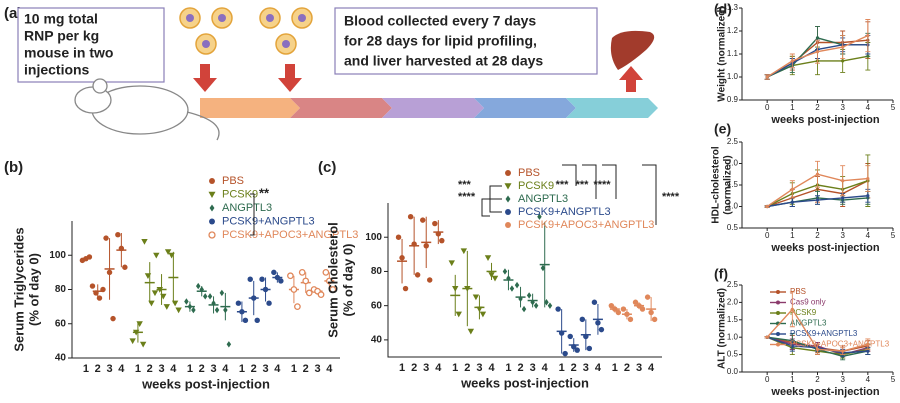 The width and height of the screenshot is (900, 403). What do you see at coordinates (733, 206) in the screenshot?
I see `y-tick-label: 1.0` at bounding box center [733, 206].